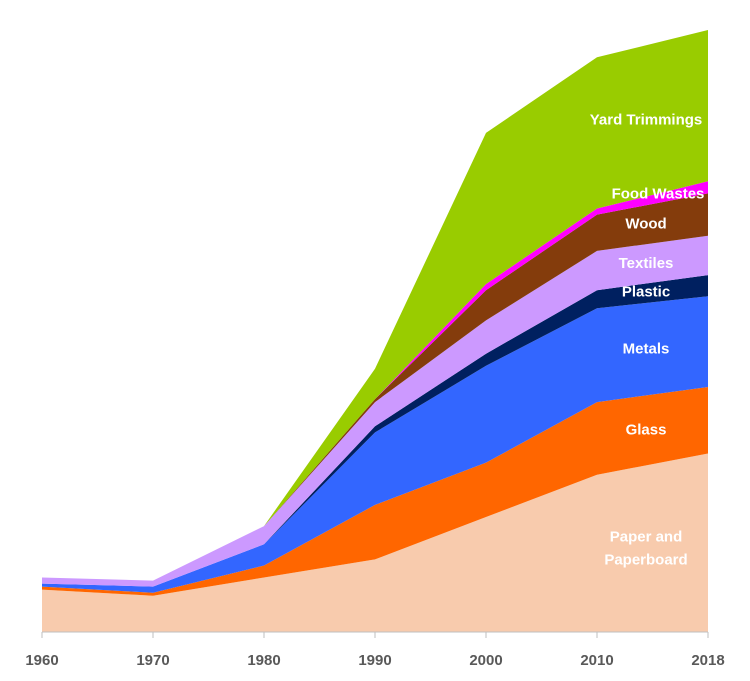 Image resolution: width=750 pixels, height=681 pixels. What do you see at coordinates (263, 660) in the screenshot?
I see `x-tick-label-1980: 1980` at bounding box center [263, 660].